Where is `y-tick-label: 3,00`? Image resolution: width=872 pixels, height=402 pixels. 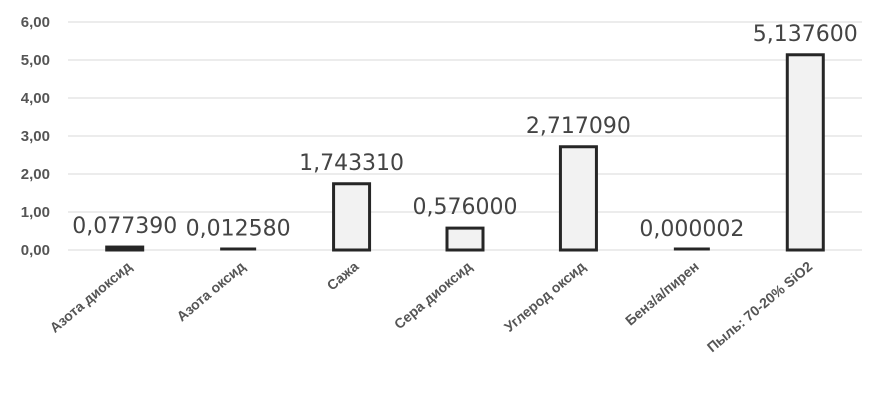
y-tick-label: 3,00 is located at coordinates (35, 136).